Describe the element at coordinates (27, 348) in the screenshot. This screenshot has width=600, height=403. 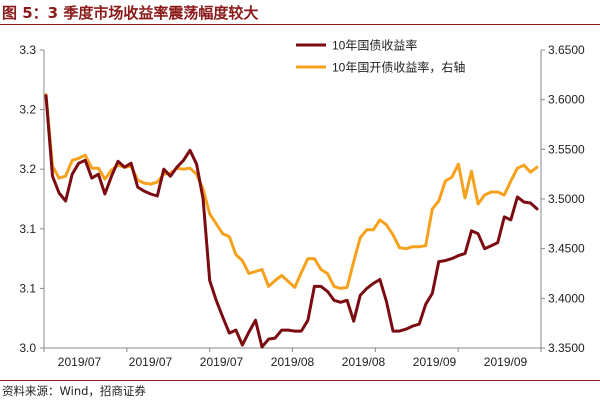
I see `left-tick-label: 3.0` at that location.